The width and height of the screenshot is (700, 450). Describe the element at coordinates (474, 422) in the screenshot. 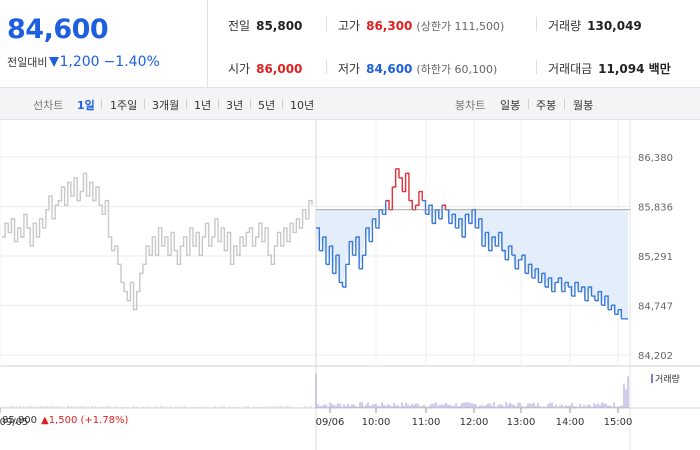

I see `x-tick-label: 12:00` at that location.